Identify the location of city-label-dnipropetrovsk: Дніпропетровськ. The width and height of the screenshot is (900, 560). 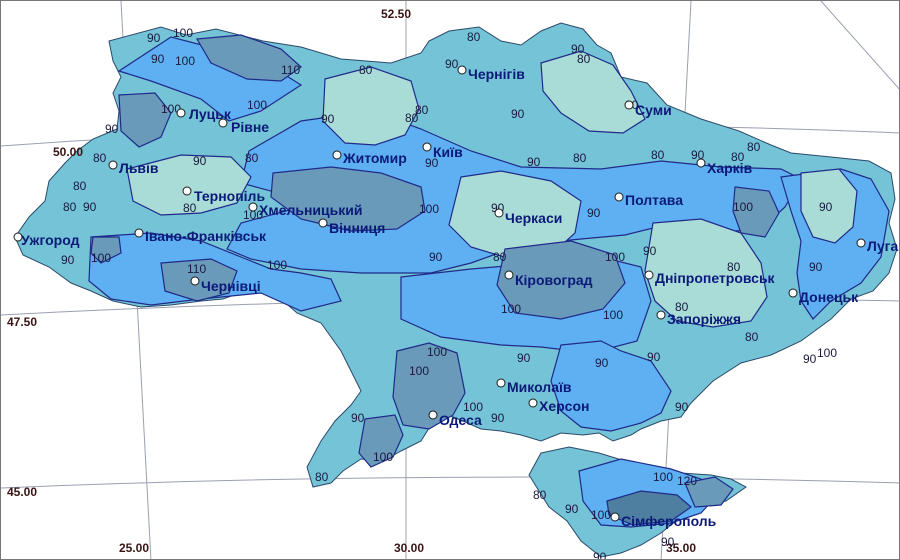
(715, 278).